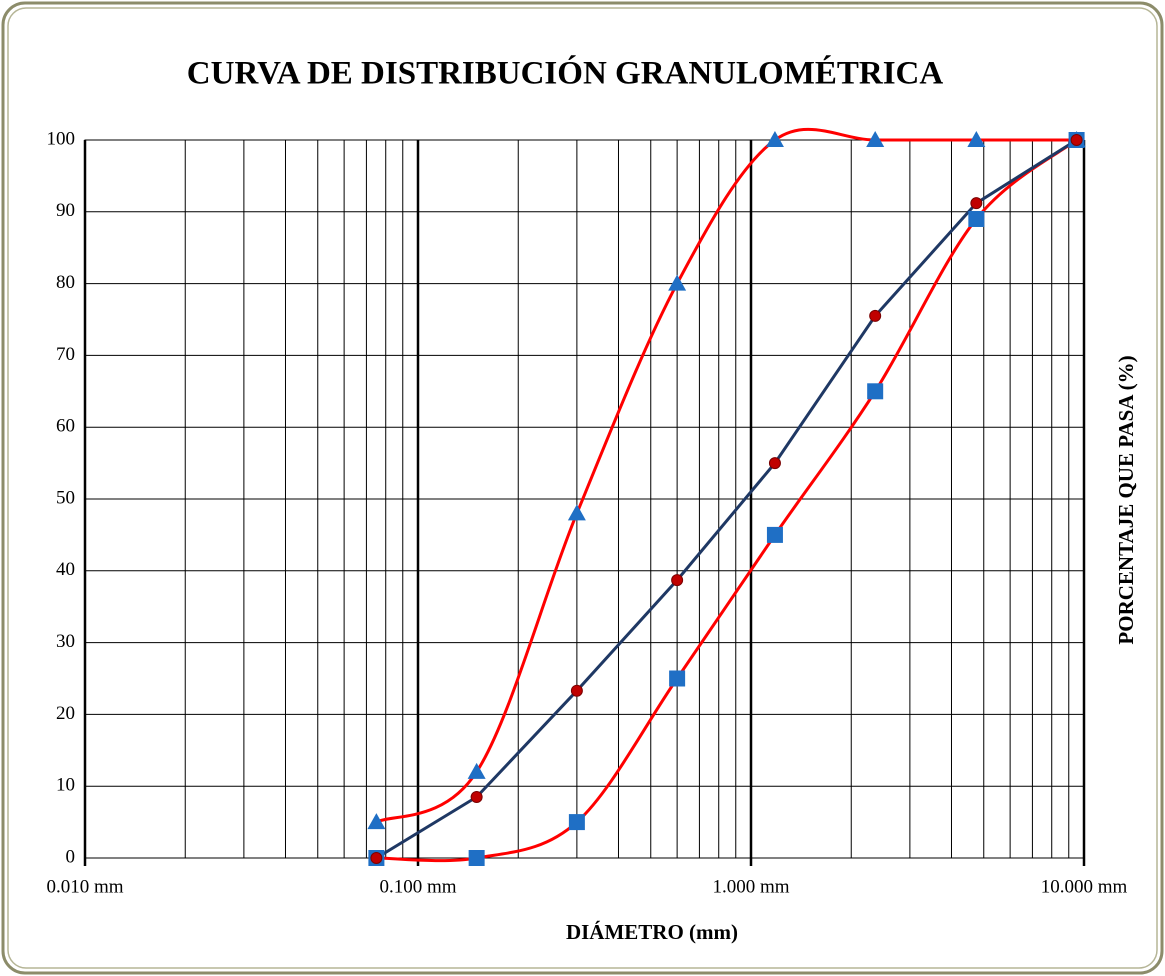  What do you see at coordinates (417, 886) in the screenshot?
I see `x-tick-label: 0.100 mm` at bounding box center [417, 886].